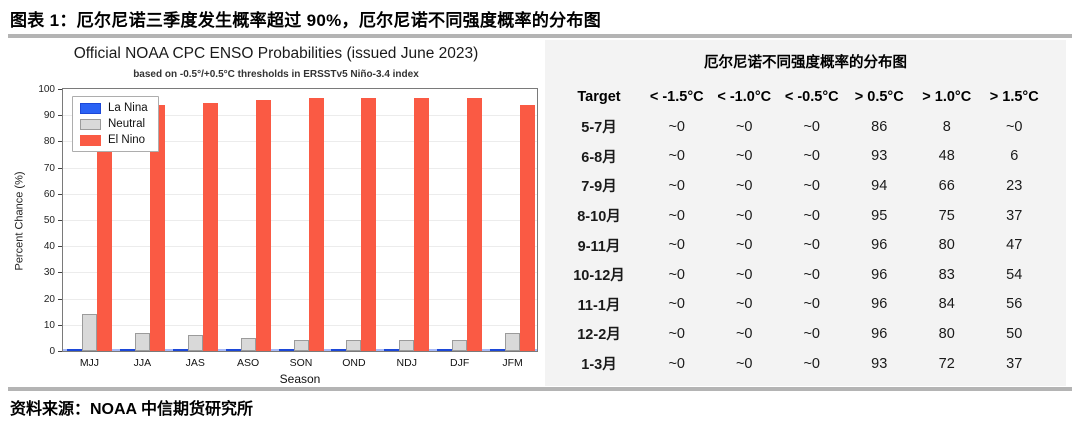 The height and width of the screenshot is (421, 1080). What do you see at coordinates (599, 187) in the screenshot?
I see `table-row-target: 7-9月` at bounding box center [599, 187].